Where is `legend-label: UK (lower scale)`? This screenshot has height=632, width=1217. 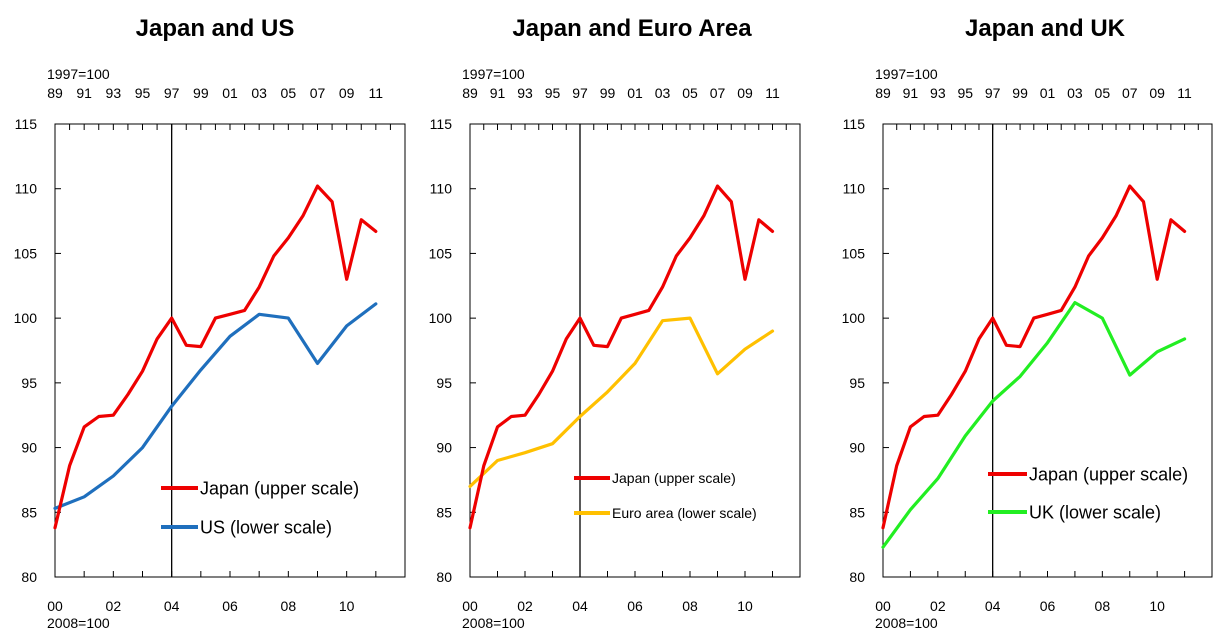
legend-label: UK (lower scale) is located at coordinates (1095, 512).